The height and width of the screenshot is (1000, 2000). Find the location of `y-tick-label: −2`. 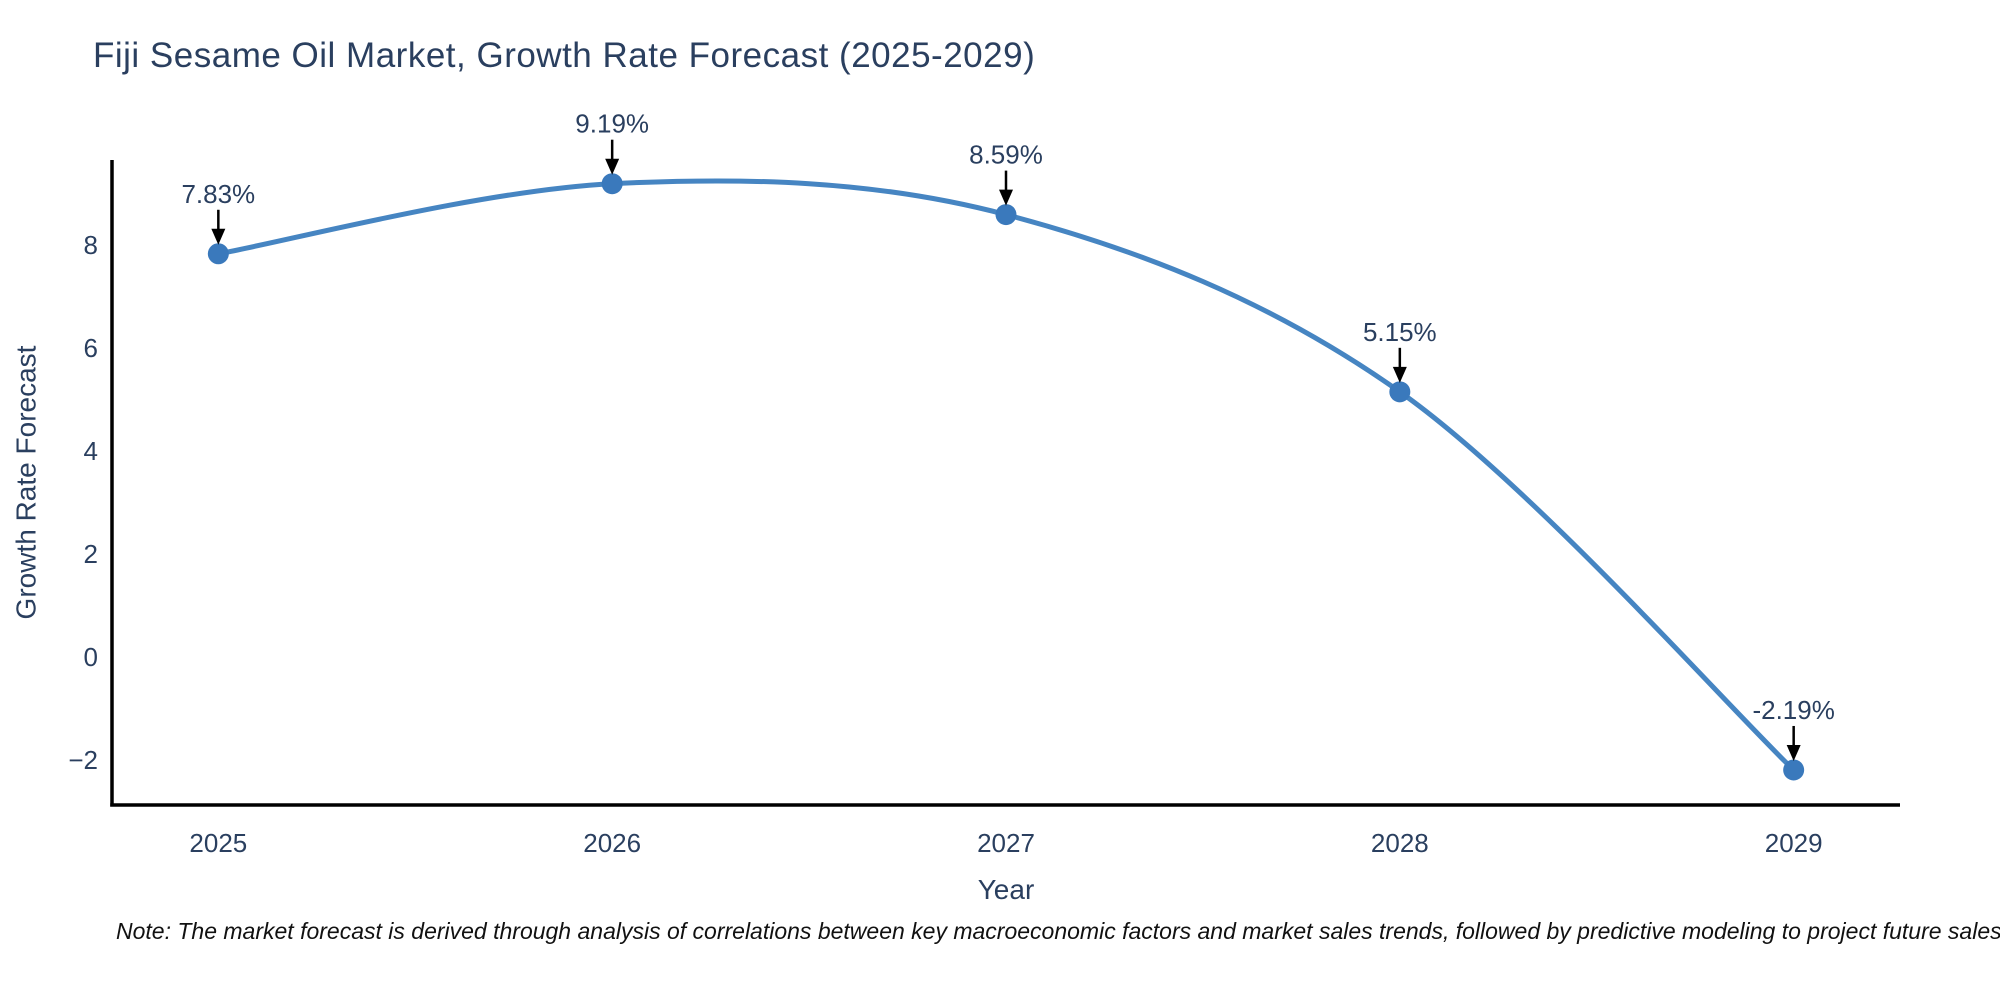

y-tick-label: −2 is located at coordinates (83, 760).